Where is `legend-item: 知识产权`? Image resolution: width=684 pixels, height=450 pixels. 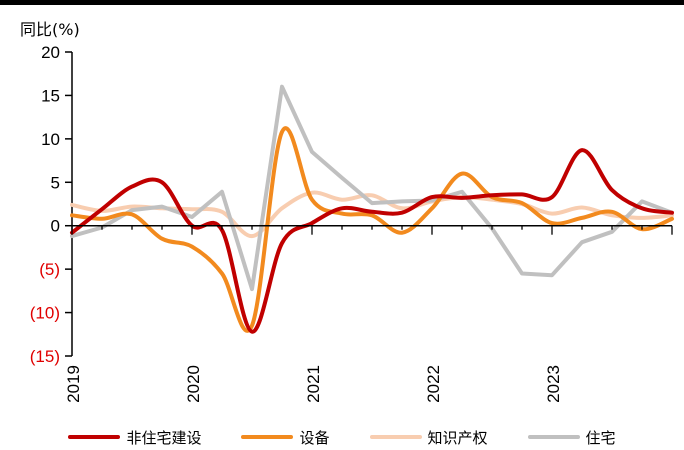 legend-item: 知识产权 is located at coordinates (428, 437).